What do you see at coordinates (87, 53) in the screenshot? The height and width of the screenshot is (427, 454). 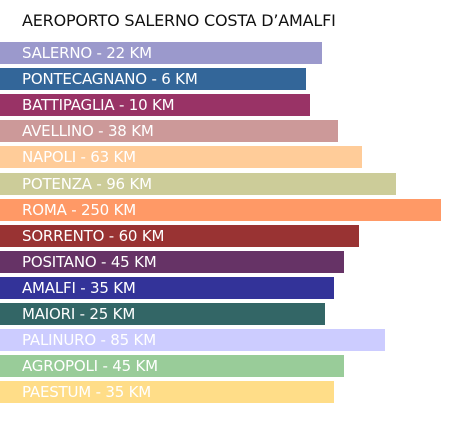 I see `bar-label-salerno: SALERNO - 22 KM` at bounding box center [87, 53].